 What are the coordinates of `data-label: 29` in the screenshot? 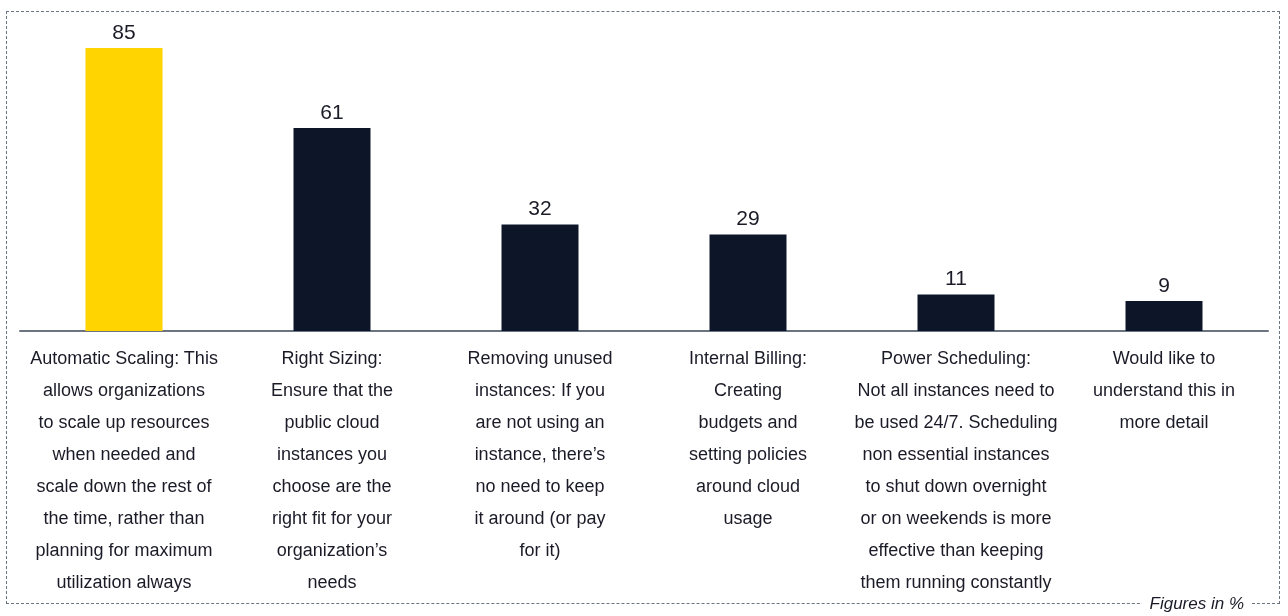 It's located at (748, 218).